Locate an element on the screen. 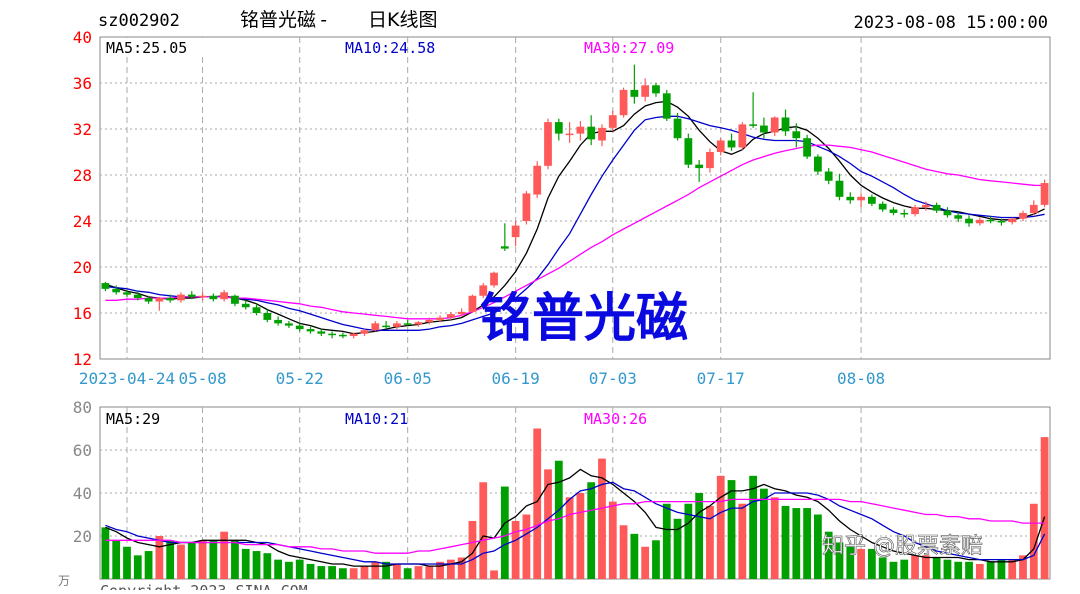 The width and height of the screenshot is (1080, 594). date-tick-label: 06-05 is located at coordinates (408, 378).